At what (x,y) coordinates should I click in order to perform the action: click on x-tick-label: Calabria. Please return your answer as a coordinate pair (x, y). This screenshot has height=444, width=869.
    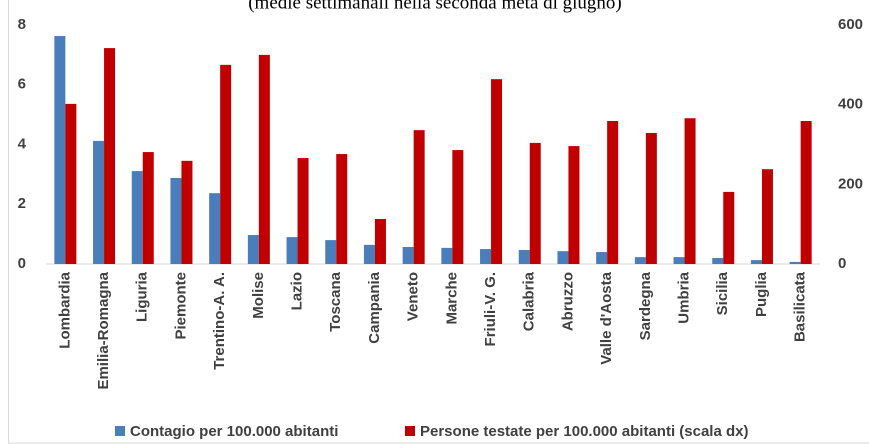
    Looking at the image, I should click on (529, 301).